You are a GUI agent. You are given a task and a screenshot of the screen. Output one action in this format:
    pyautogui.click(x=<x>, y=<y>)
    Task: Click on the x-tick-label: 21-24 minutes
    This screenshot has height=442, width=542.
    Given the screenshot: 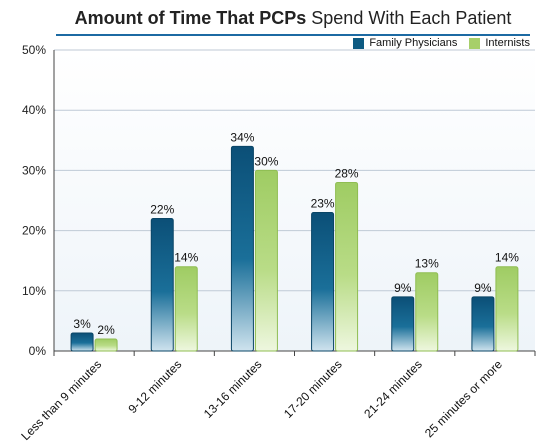 What is the action you would take?
    pyautogui.click(x=393, y=389)
    